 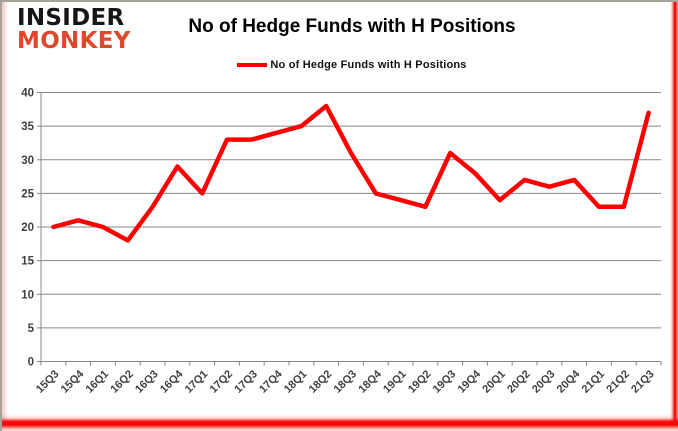 What do you see at coordinates (27, 94) in the screenshot?
I see `y-tick-label: 40` at bounding box center [27, 94].